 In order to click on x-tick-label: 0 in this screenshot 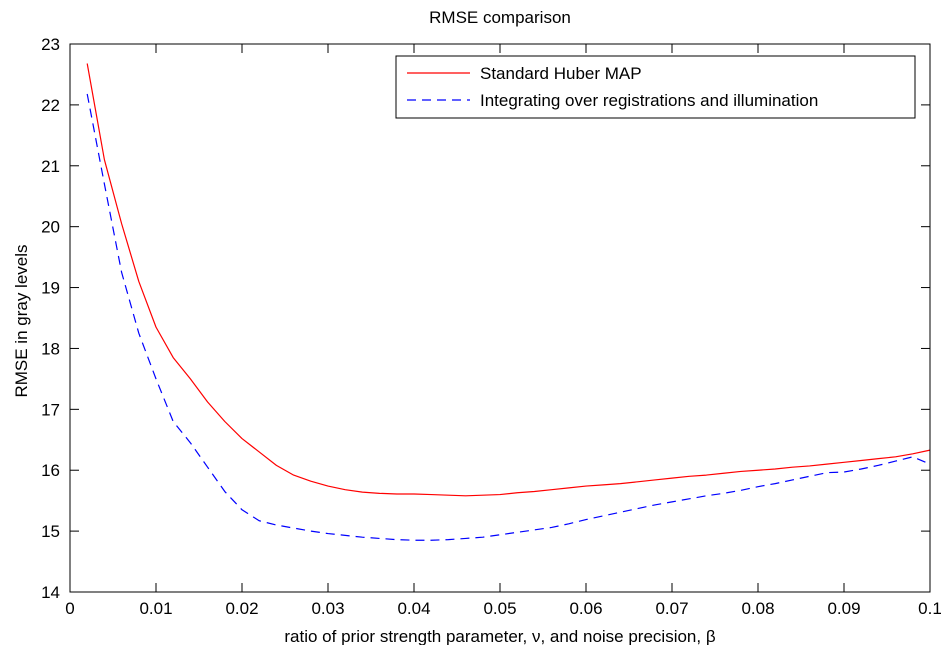, I will do `click(69, 608)`.